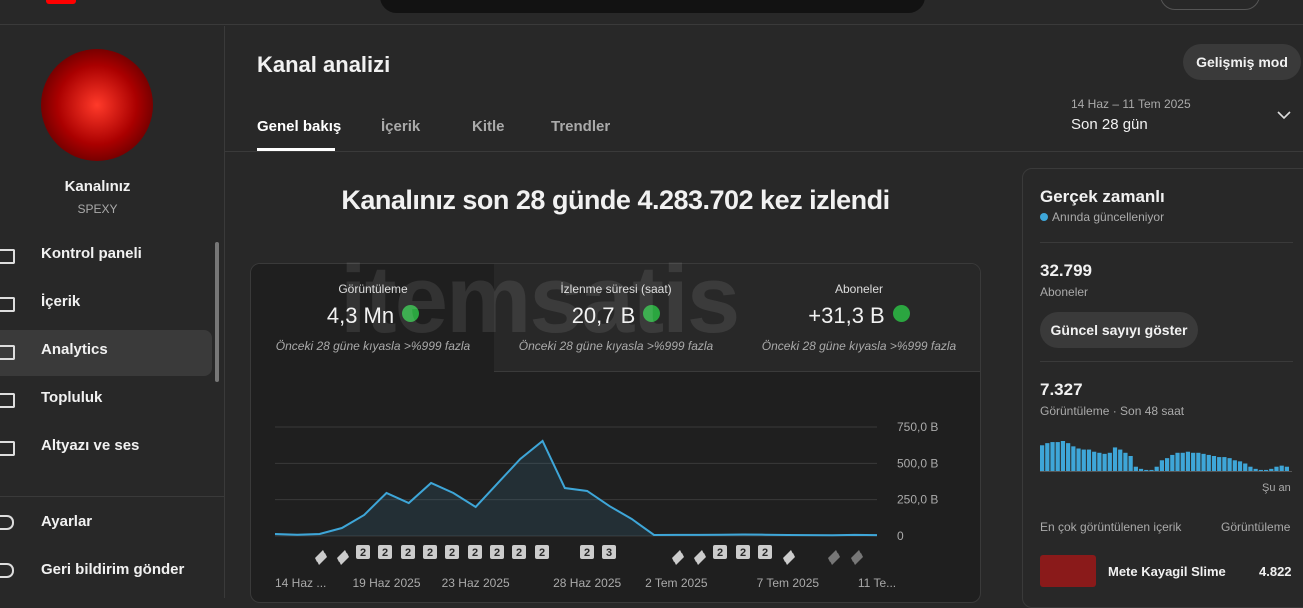 The image size is (1303, 608). I want to click on x-tick-label: 23 Haz 2025, so click(476, 583).